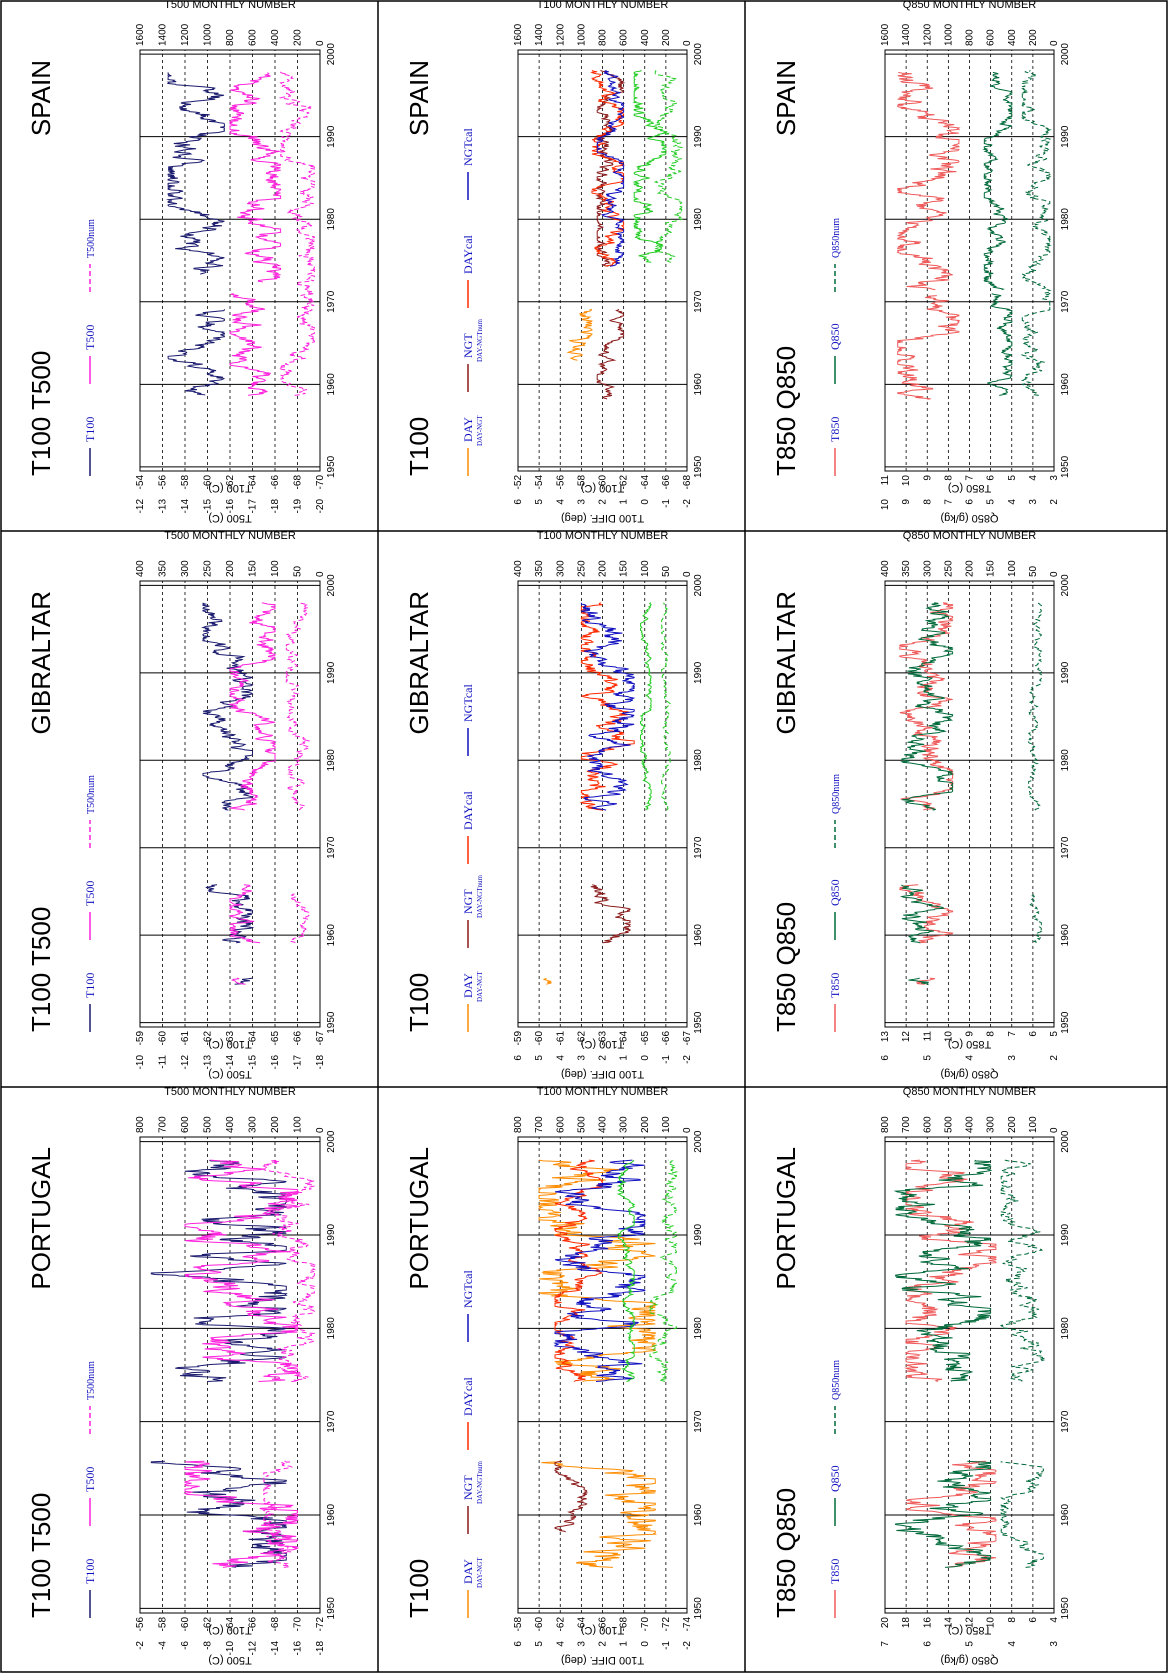  I want to click on legend-sublabel: DAY-NGT, so click(480, 1572).